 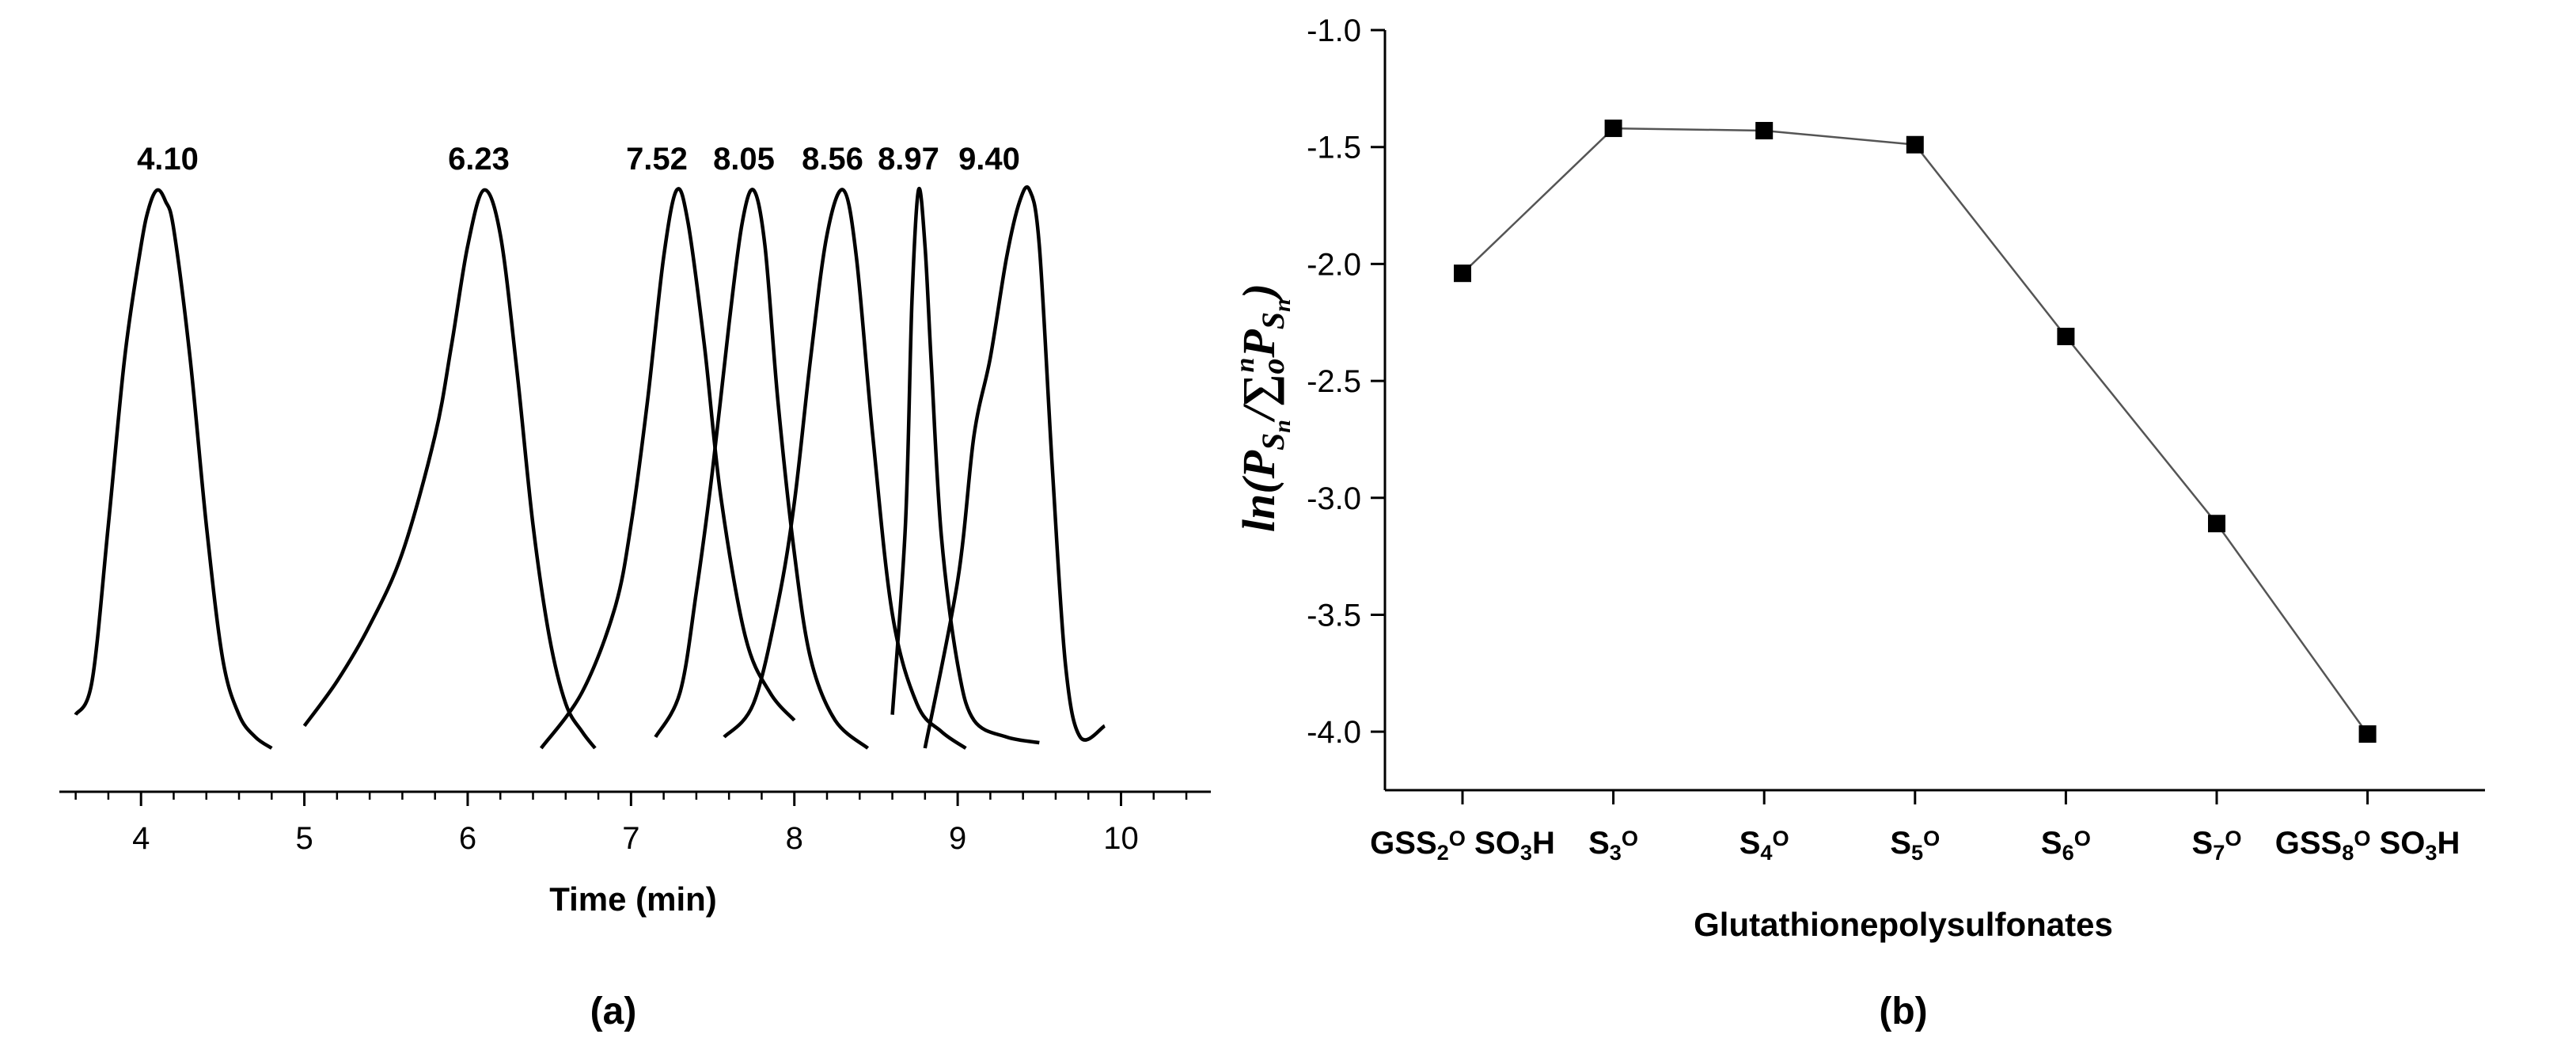 What do you see at coordinates (1764, 845) in the screenshot?
I see `x-category-label: S4O` at bounding box center [1764, 845].